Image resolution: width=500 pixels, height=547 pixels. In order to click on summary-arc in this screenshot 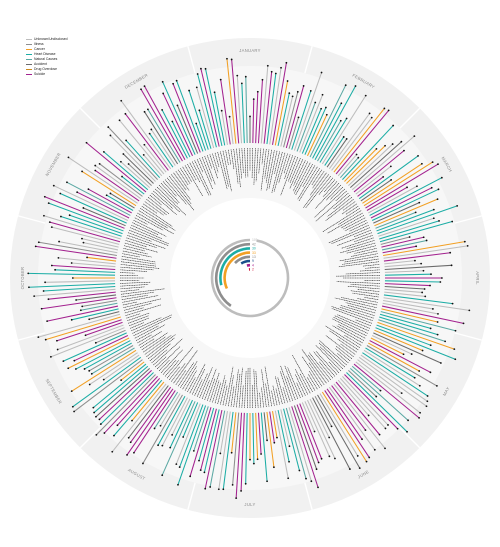, I will do `click(235, 266)`.